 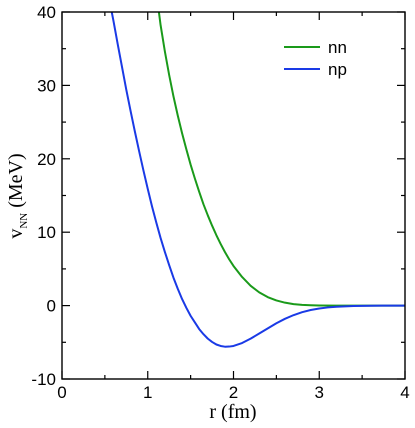 I want to click on legend-label-nn: nn, so click(x=337, y=47).